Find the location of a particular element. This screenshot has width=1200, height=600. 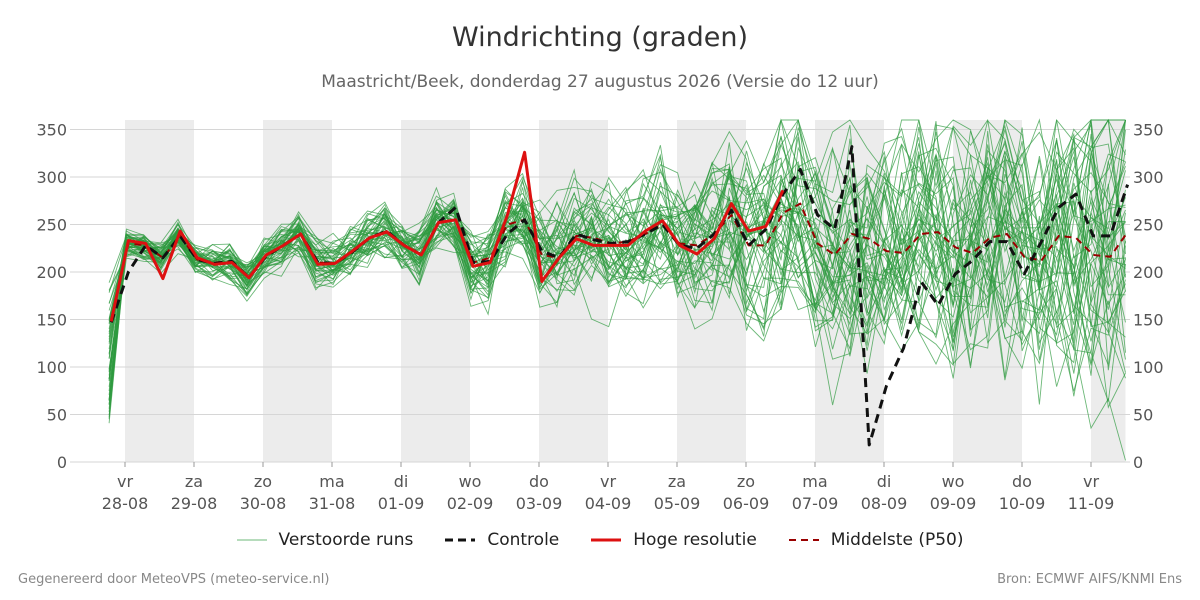

y-axis-right: 0 50 100 150 200 250 300 350 is located at coordinates (1148, 297).